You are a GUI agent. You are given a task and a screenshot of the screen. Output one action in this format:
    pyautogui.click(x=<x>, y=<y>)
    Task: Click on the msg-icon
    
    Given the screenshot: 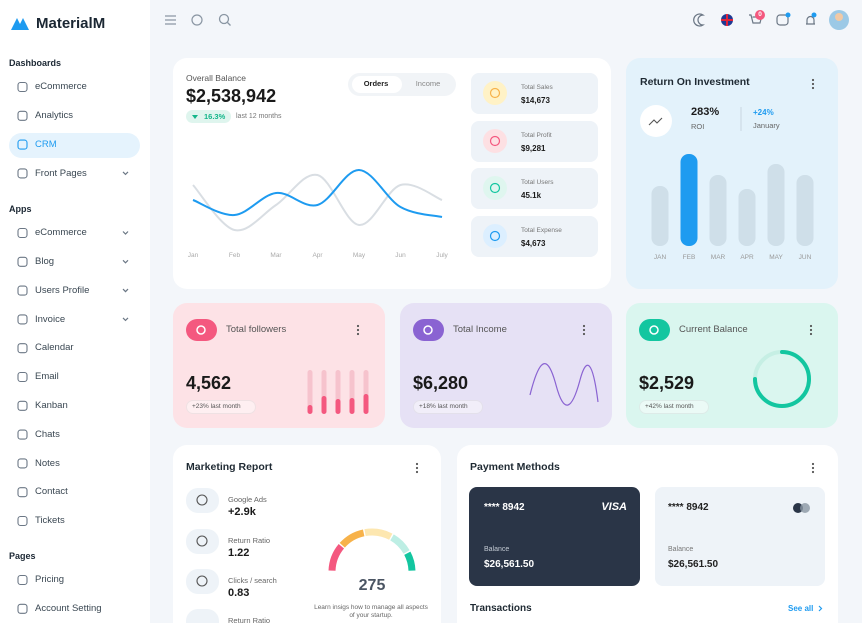 What is the action you would take?
    pyautogui.click(x=782, y=20)
    